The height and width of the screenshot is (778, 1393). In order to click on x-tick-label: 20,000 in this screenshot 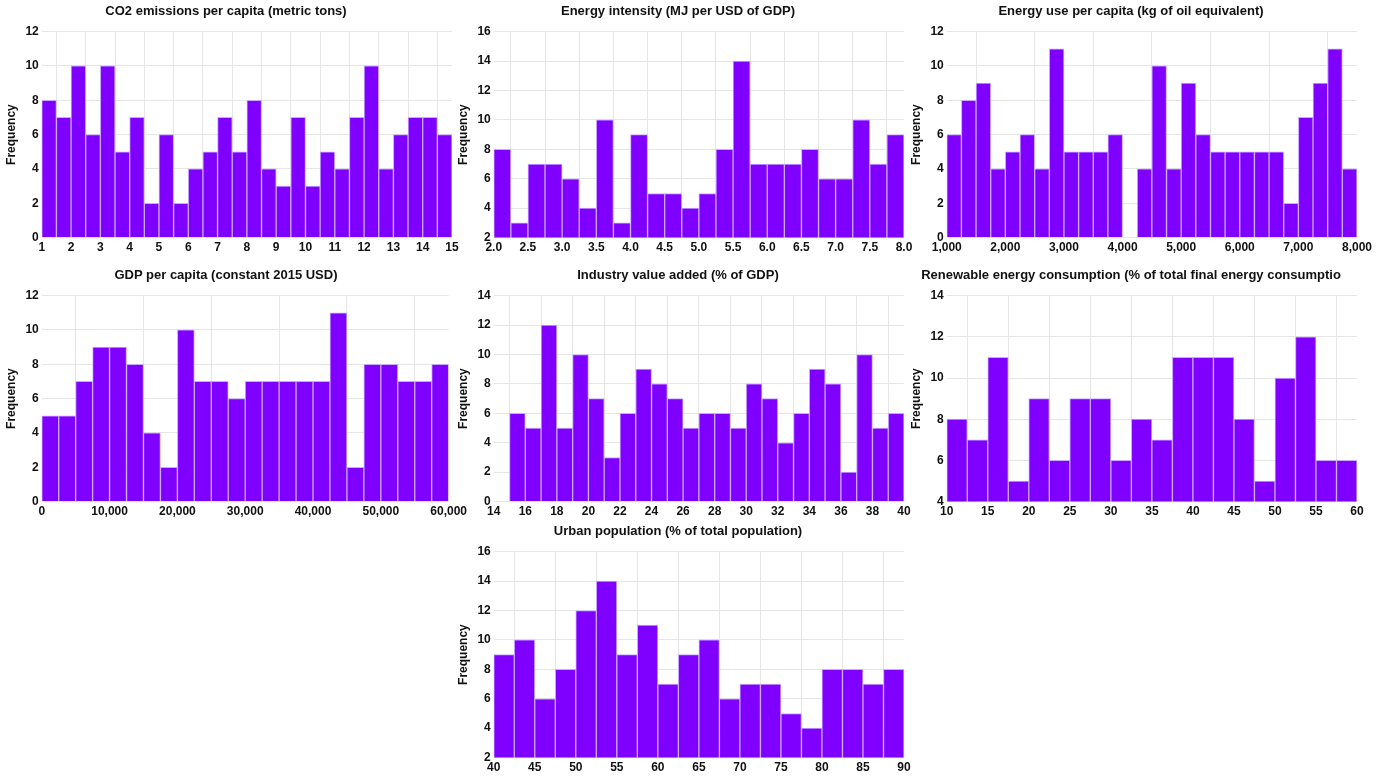, I will do `click(178, 511)`.